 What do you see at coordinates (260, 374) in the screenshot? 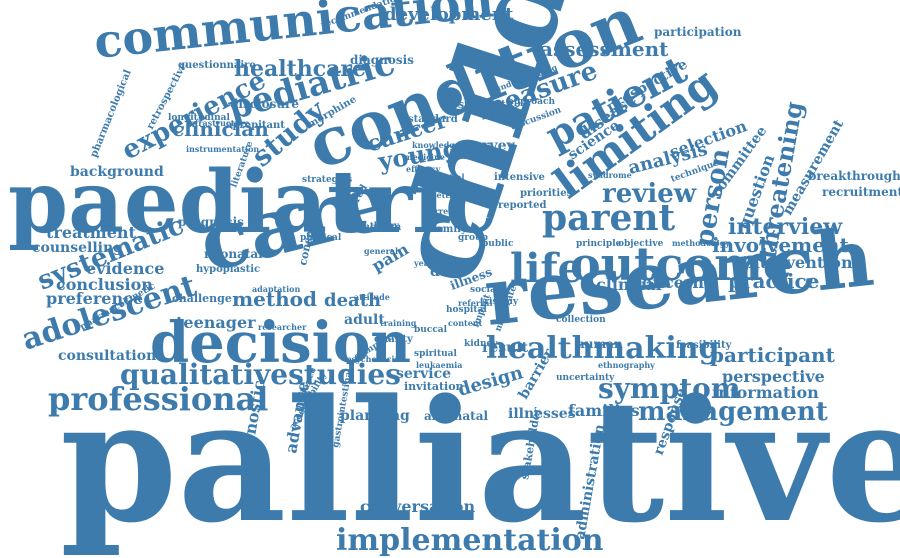
I see `cloud-word-qualitativestudies: qualitativestudies` at bounding box center [260, 374].